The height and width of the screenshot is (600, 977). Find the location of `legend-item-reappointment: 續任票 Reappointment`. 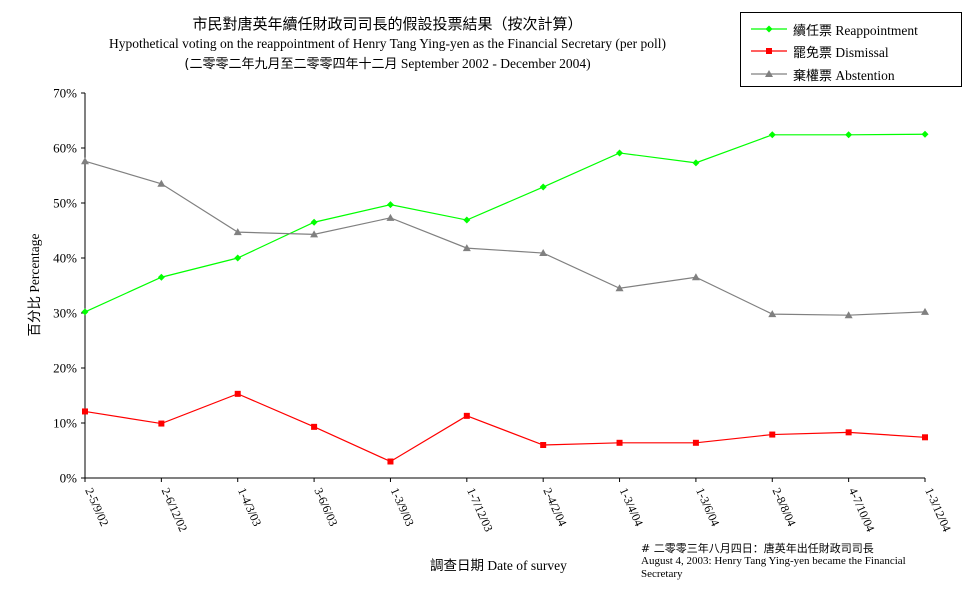

legend-item-reappointment: 續任票 Reappointment is located at coordinates (833, 29).